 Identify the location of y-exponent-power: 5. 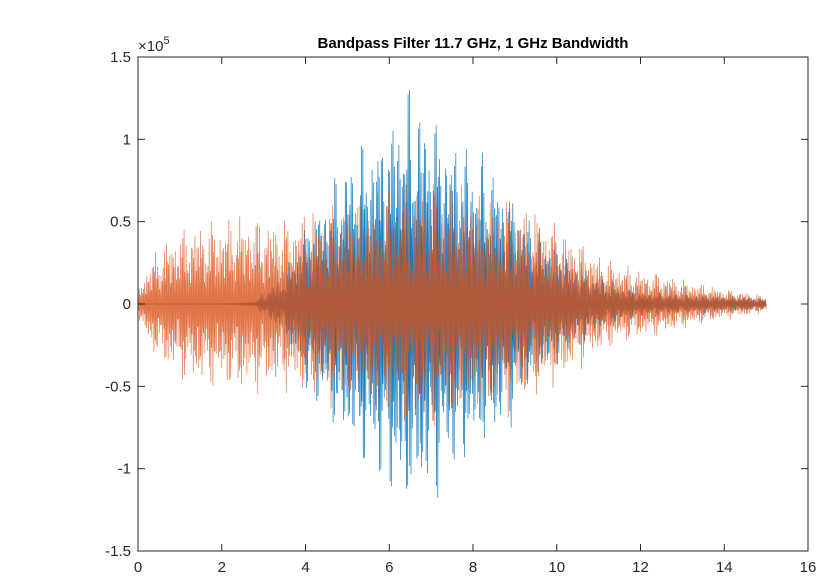
(166, 41).